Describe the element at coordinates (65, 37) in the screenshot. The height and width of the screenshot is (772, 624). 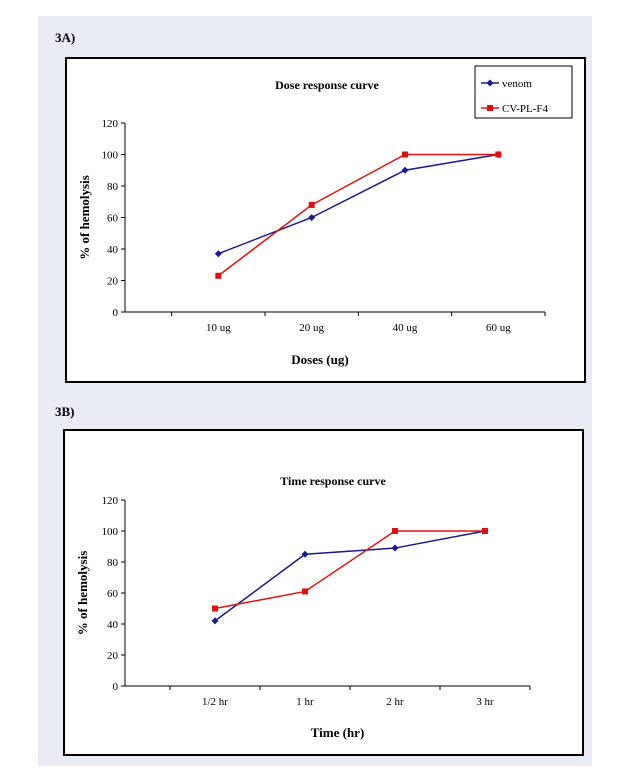
I see `figure-label-3a: 3A)` at that location.